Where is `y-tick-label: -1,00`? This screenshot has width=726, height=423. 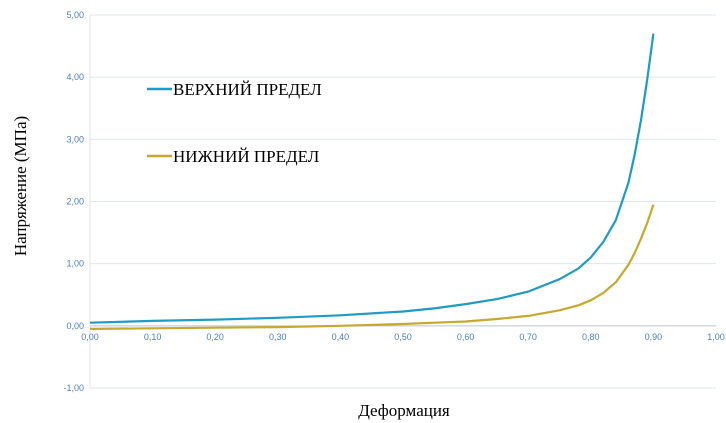
y-tick-label: -1,00 is located at coordinates (73, 388).